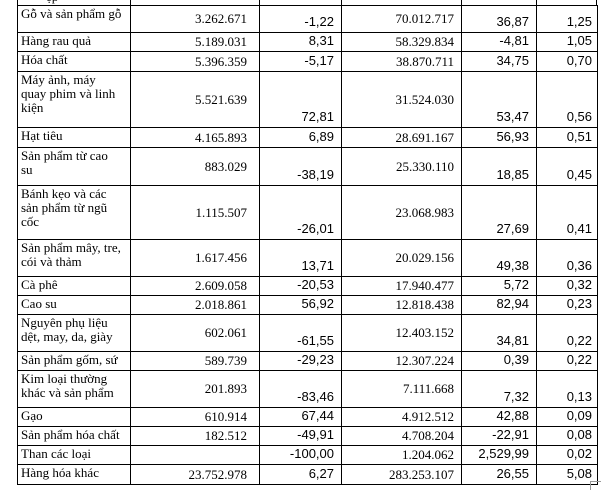  What do you see at coordinates (567, 417) in the screenshot?
I see `share-cell: 0,09` at bounding box center [567, 417].